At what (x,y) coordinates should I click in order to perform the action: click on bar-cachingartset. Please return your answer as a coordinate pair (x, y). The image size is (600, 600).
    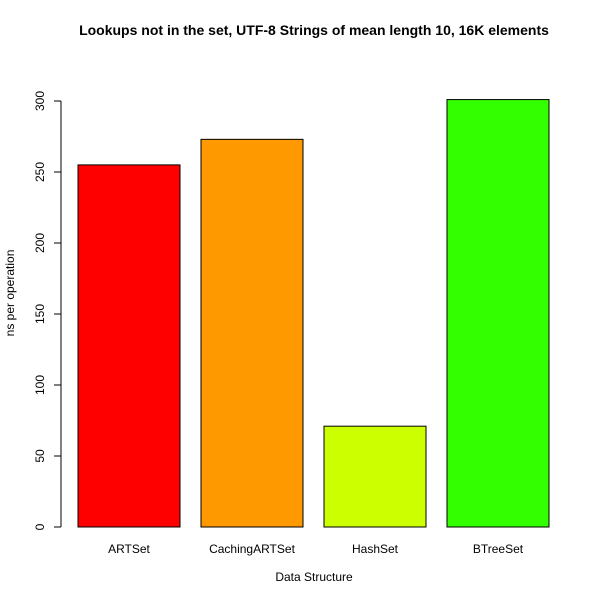
    Looking at the image, I should click on (252, 333).